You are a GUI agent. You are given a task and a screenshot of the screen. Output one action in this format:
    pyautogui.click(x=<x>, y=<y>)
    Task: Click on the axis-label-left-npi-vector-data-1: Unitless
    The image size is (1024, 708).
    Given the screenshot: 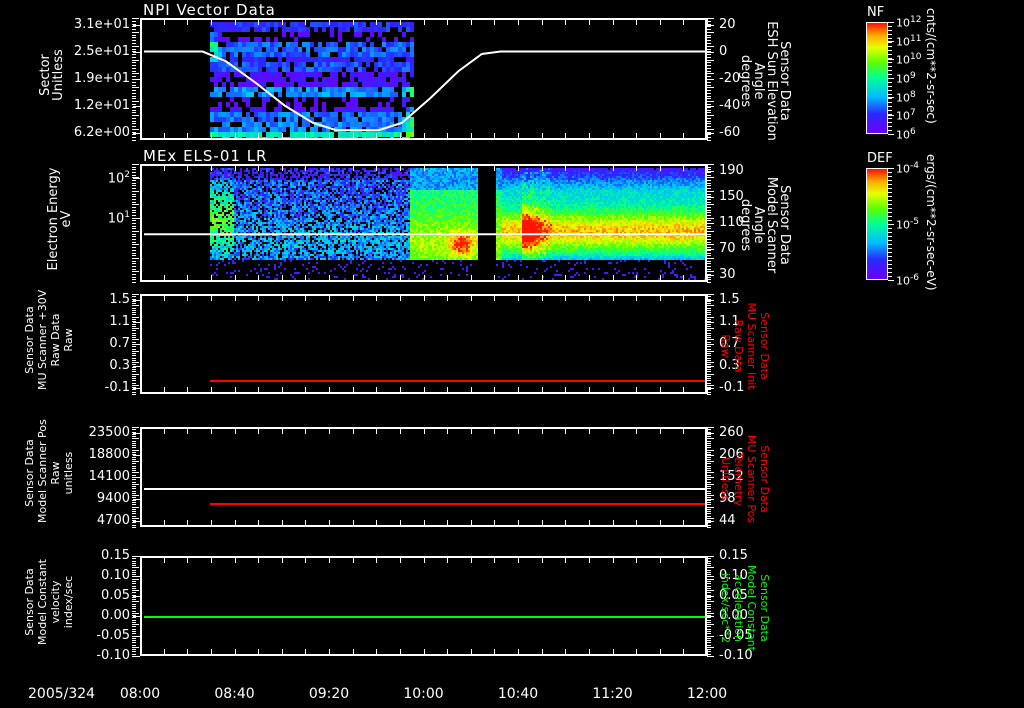 What is the action you would take?
    pyautogui.click(x=58, y=75)
    